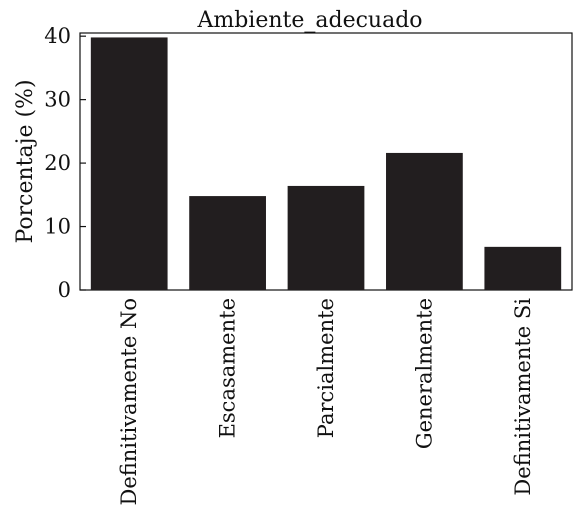 This screenshot has width=578, height=510. What do you see at coordinates (64, 290) in the screenshot?
I see `y-tick-label: 0` at bounding box center [64, 290].